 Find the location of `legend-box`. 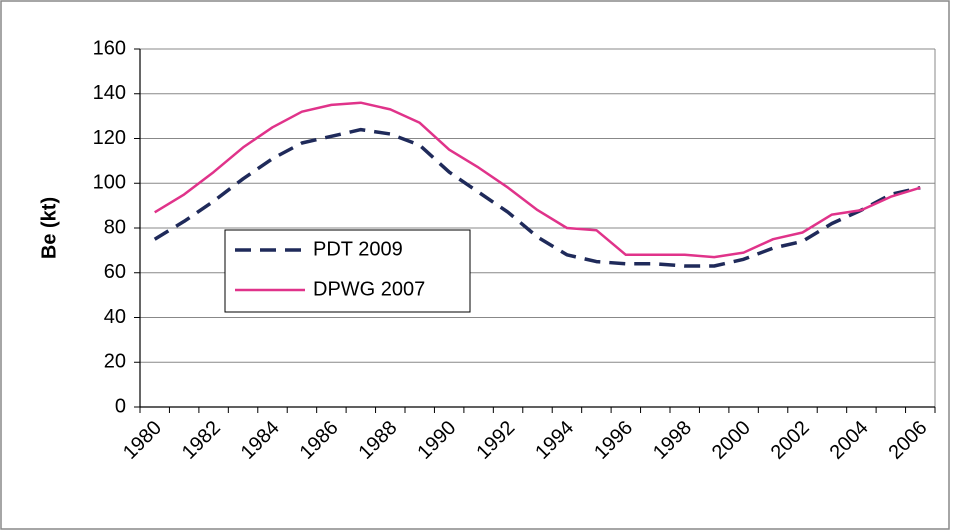

legend-box is located at coordinates (347, 271).